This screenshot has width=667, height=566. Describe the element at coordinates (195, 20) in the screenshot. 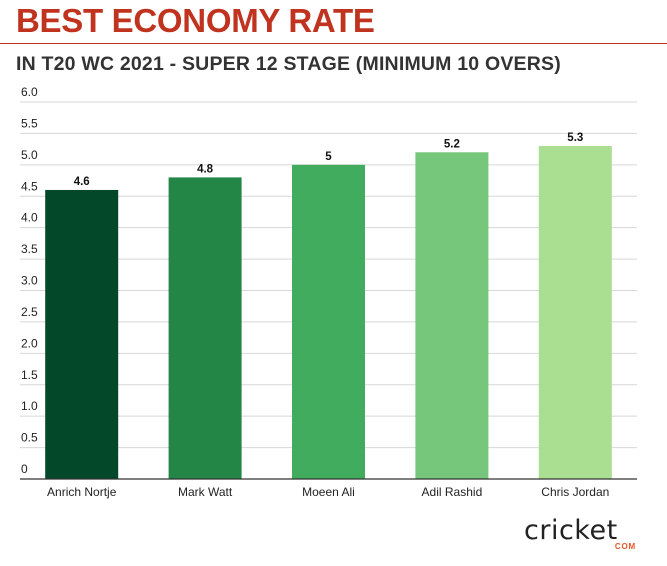

I see `chart-title: BEST ECONOMY RATE` at that location.